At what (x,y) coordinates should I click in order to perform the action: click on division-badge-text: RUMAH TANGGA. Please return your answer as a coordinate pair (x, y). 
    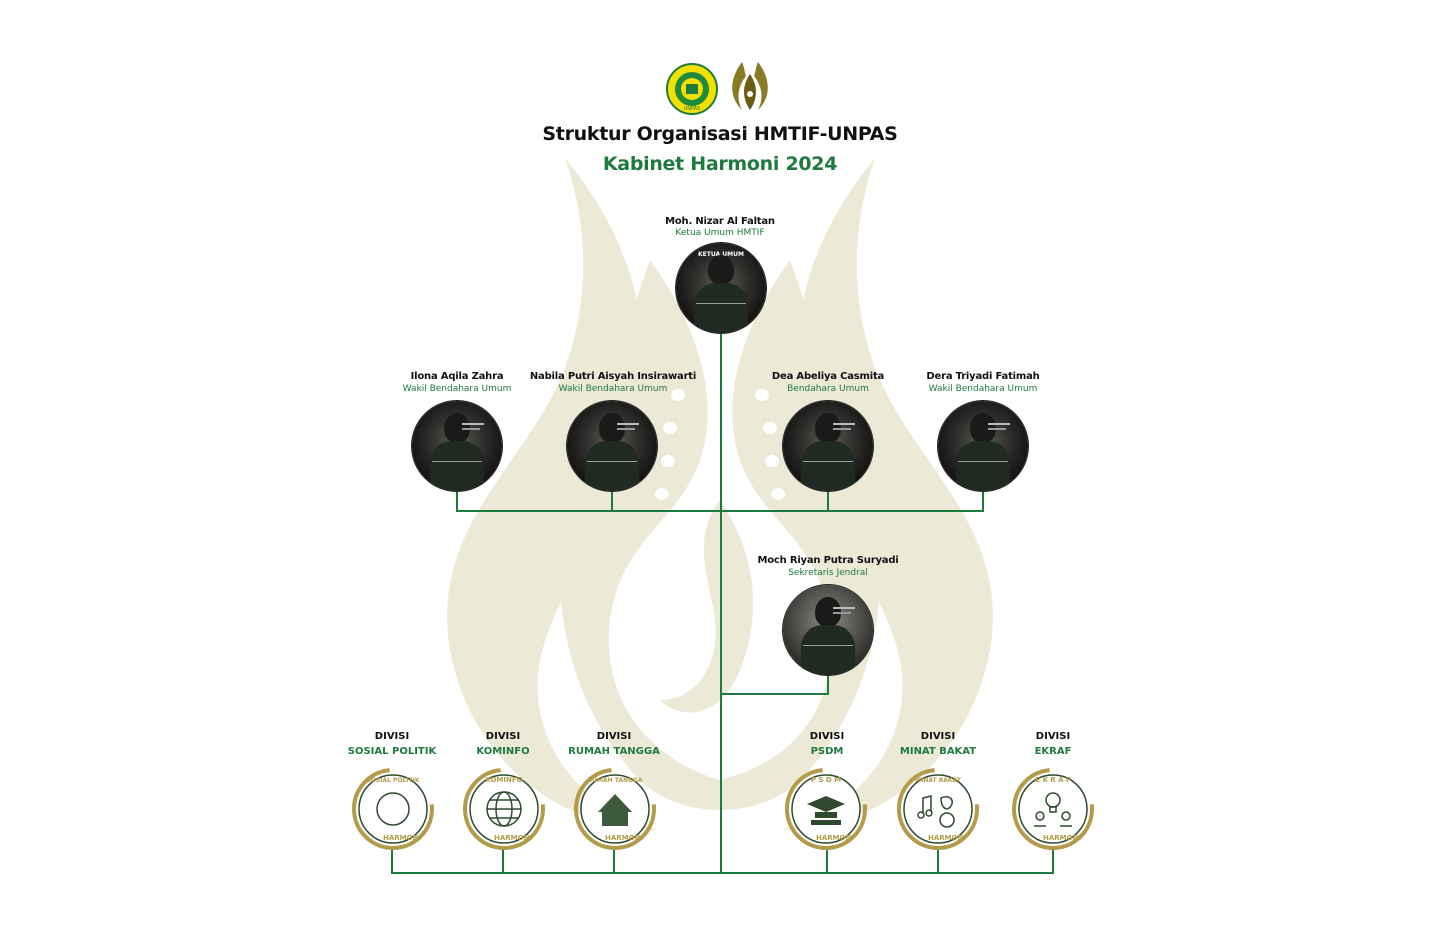
    Looking at the image, I should click on (614, 780).